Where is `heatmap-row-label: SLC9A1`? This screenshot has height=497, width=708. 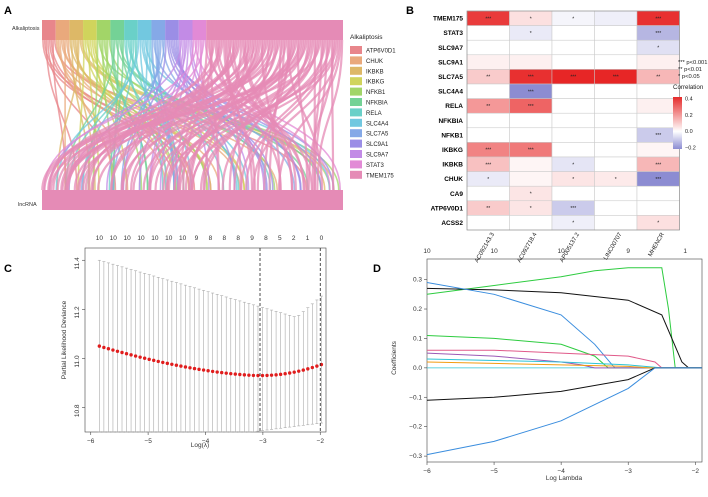 heatmap-row-label: SLC9A1 is located at coordinates (450, 62).